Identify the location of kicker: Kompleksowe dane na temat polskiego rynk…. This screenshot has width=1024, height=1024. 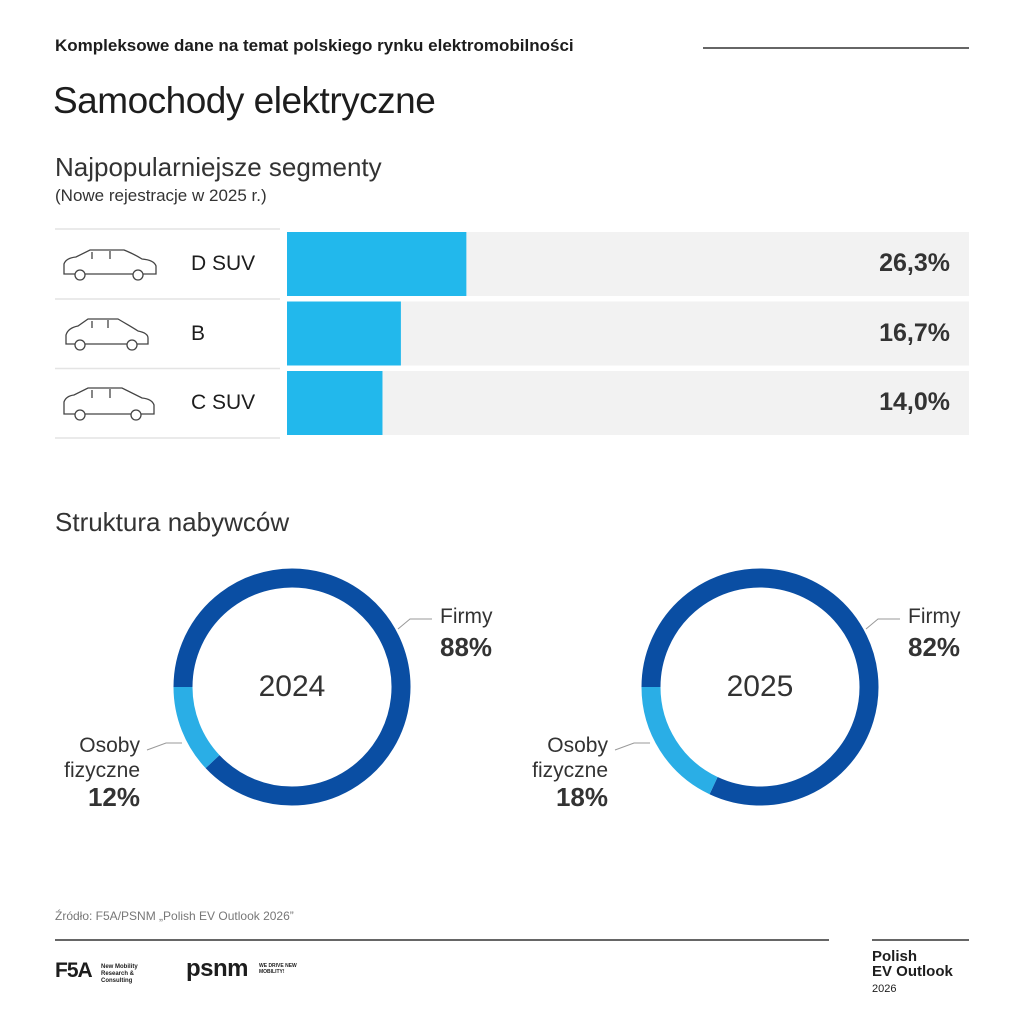
(314, 45).